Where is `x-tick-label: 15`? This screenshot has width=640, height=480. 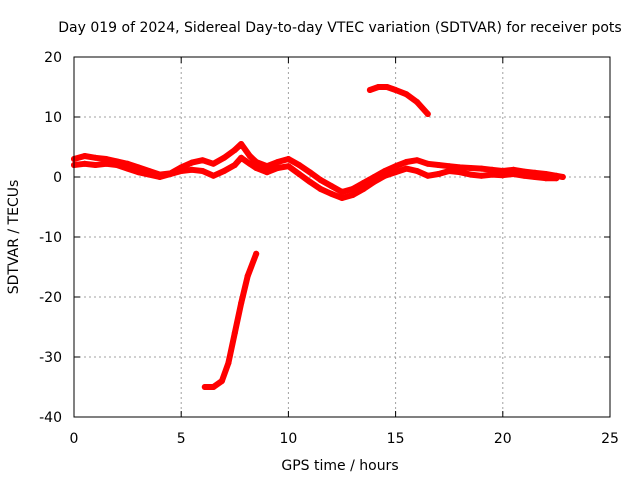
x-tick-label: 15 is located at coordinates (396, 439).